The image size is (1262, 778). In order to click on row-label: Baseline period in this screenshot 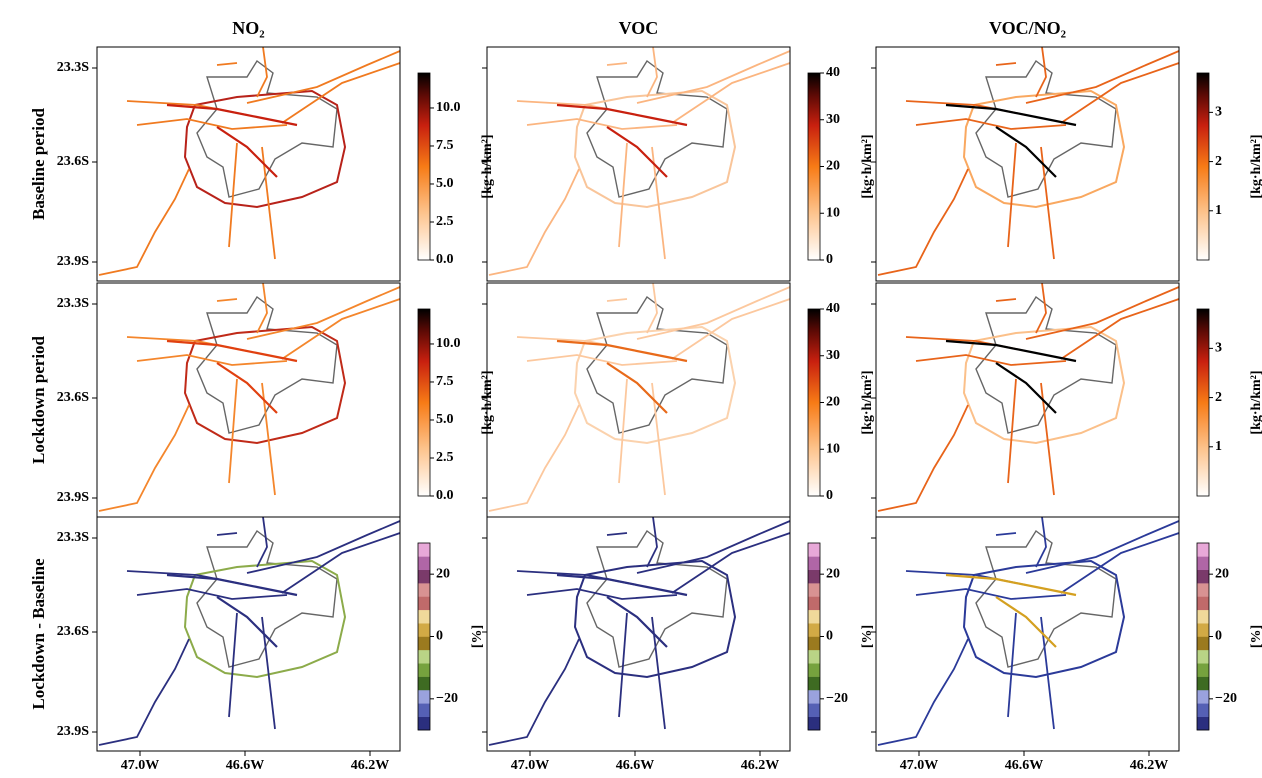, I will do `click(38, 163)`.